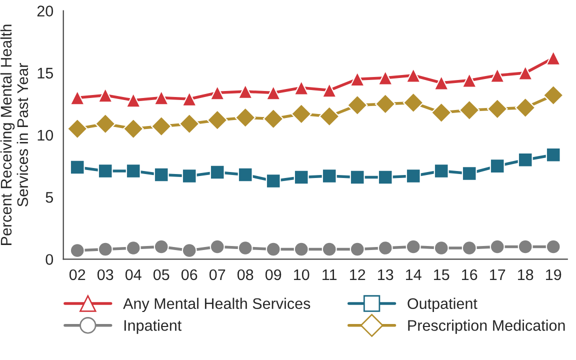 The width and height of the screenshot is (576, 360). Describe the element at coordinates (216, 305) in the screenshot. I see `legend-label: Any Mental Health Services` at that location.